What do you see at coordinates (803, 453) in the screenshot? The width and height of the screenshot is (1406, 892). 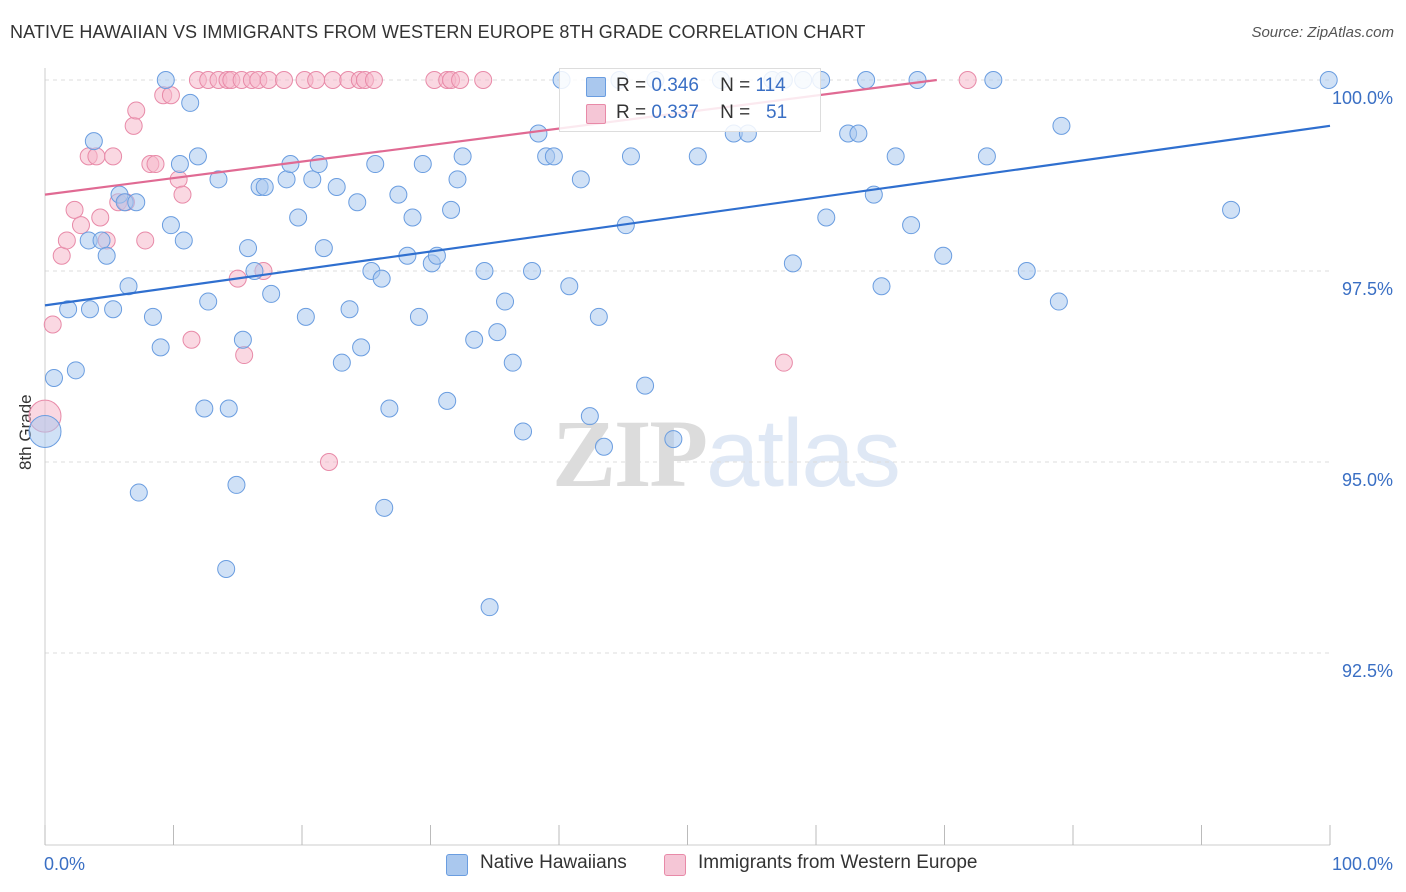 I see `watermark-atlas: atlas` at bounding box center [803, 453].